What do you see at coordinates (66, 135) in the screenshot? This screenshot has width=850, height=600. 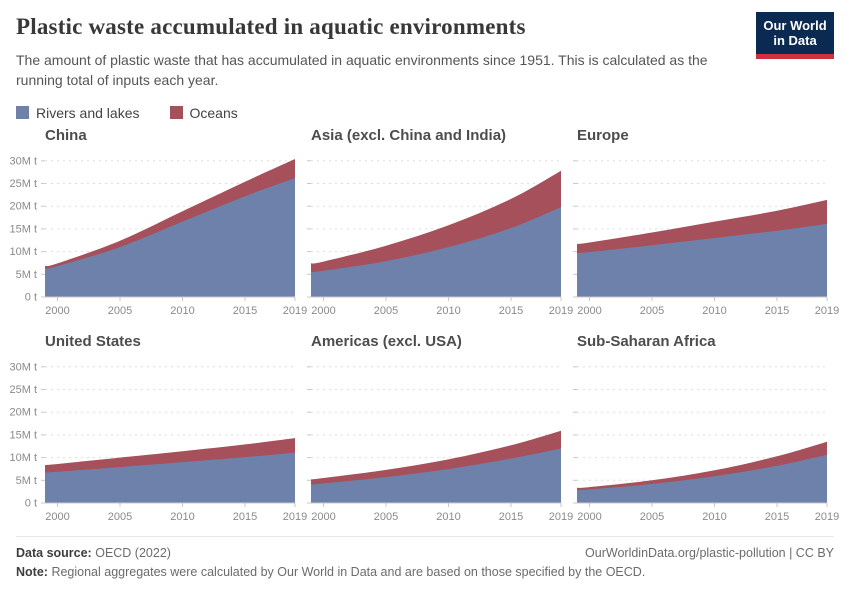 I see `facet-title: China` at bounding box center [66, 135].